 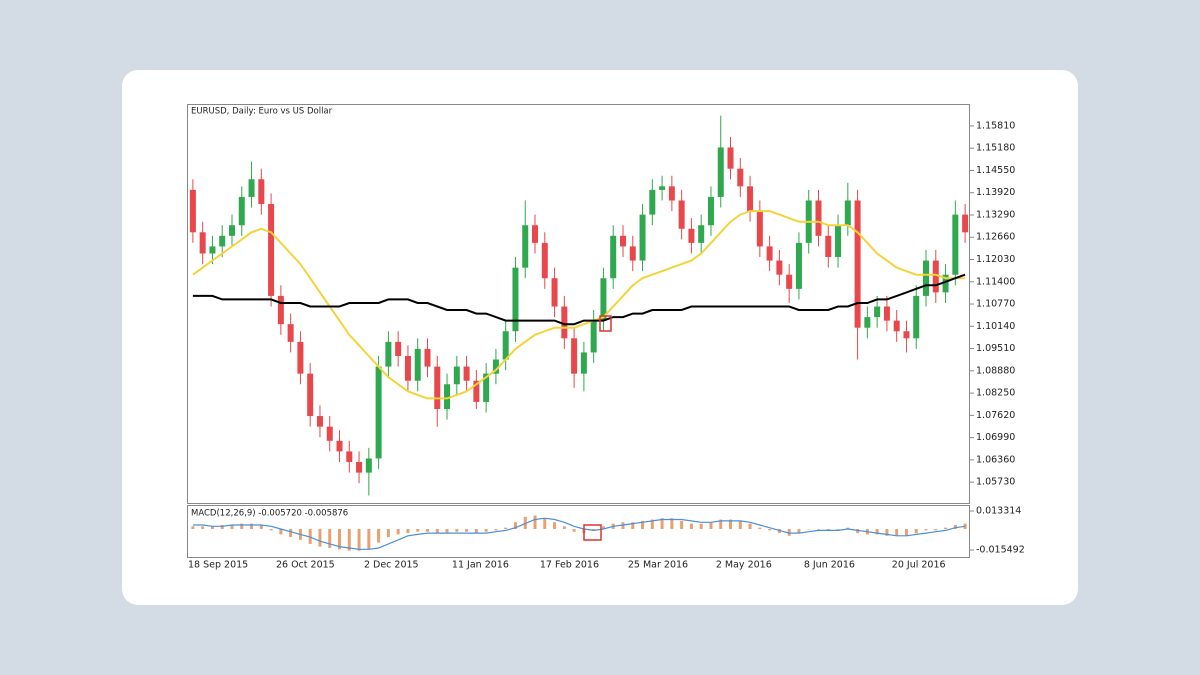 What do you see at coordinates (305, 565) in the screenshot?
I see `x-tick-label: 26 Oct 2015` at bounding box center [305, 565].